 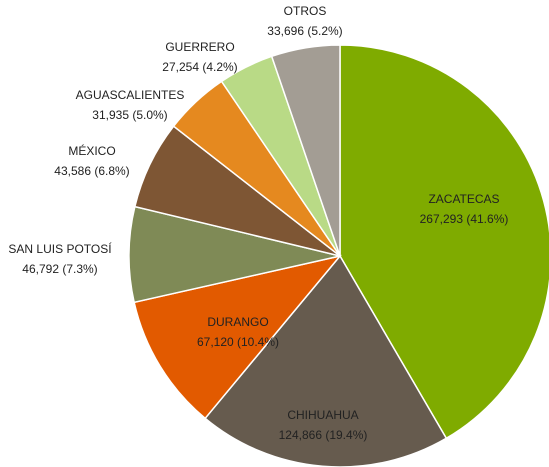 What do you see at coordinates (130, 95) in the screenshot?
I see `slice-label: AGUASCALIENTES` at bounding box center [130, 95].